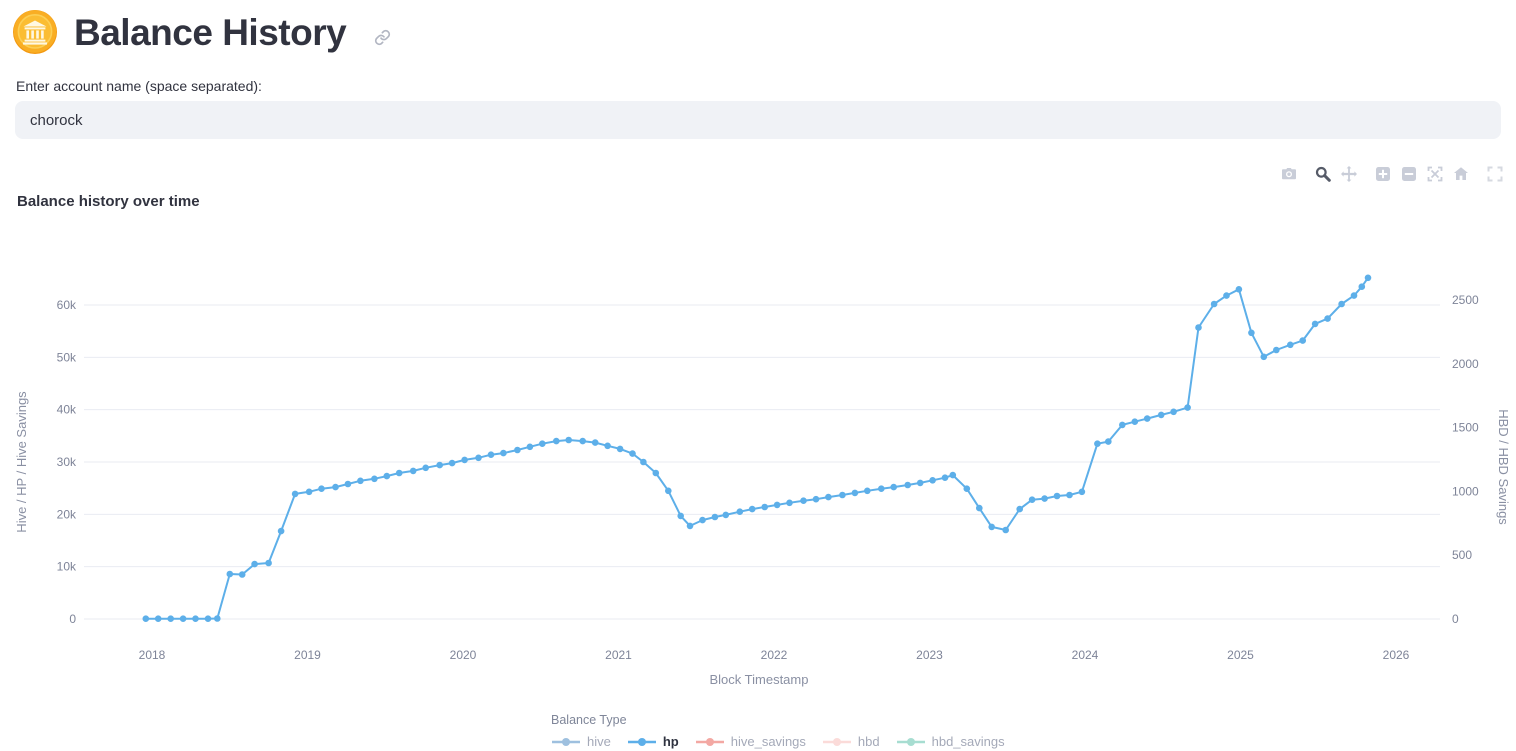 This screenshot has height=751, width=1516. I want to click on y-left-tick-label: 10k, so click(67, 567).